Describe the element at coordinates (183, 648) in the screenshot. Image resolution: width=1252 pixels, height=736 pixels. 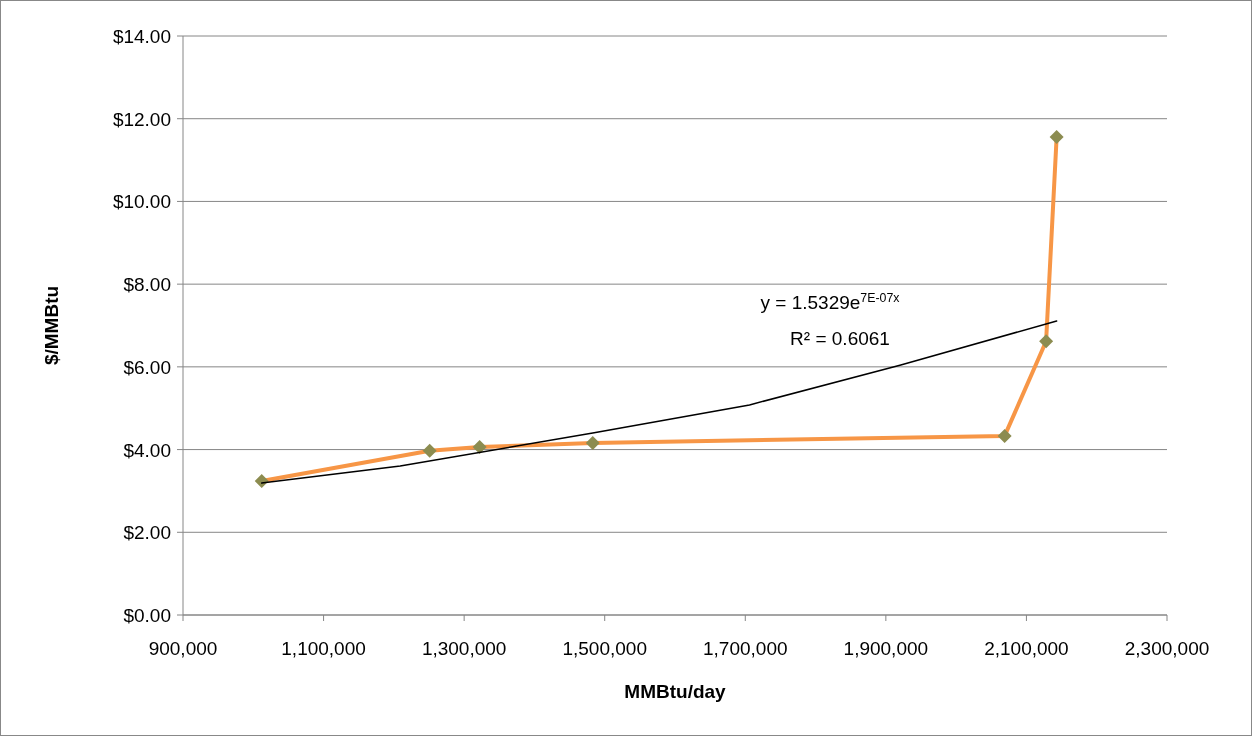
I see `x-tick-label: 900,000` at that location.